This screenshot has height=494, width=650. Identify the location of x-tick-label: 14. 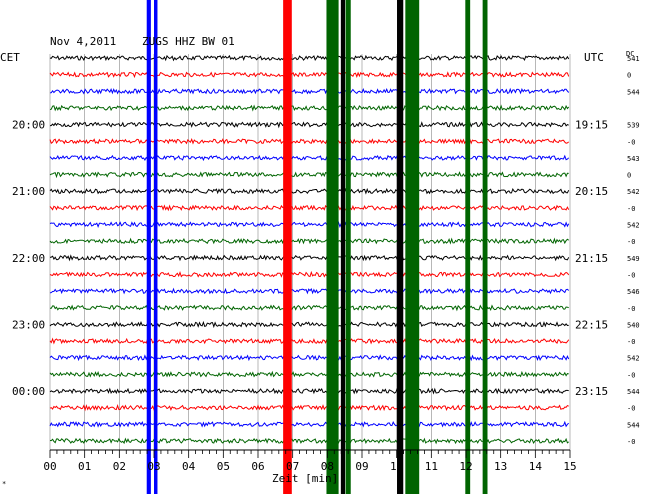
(536, 466).